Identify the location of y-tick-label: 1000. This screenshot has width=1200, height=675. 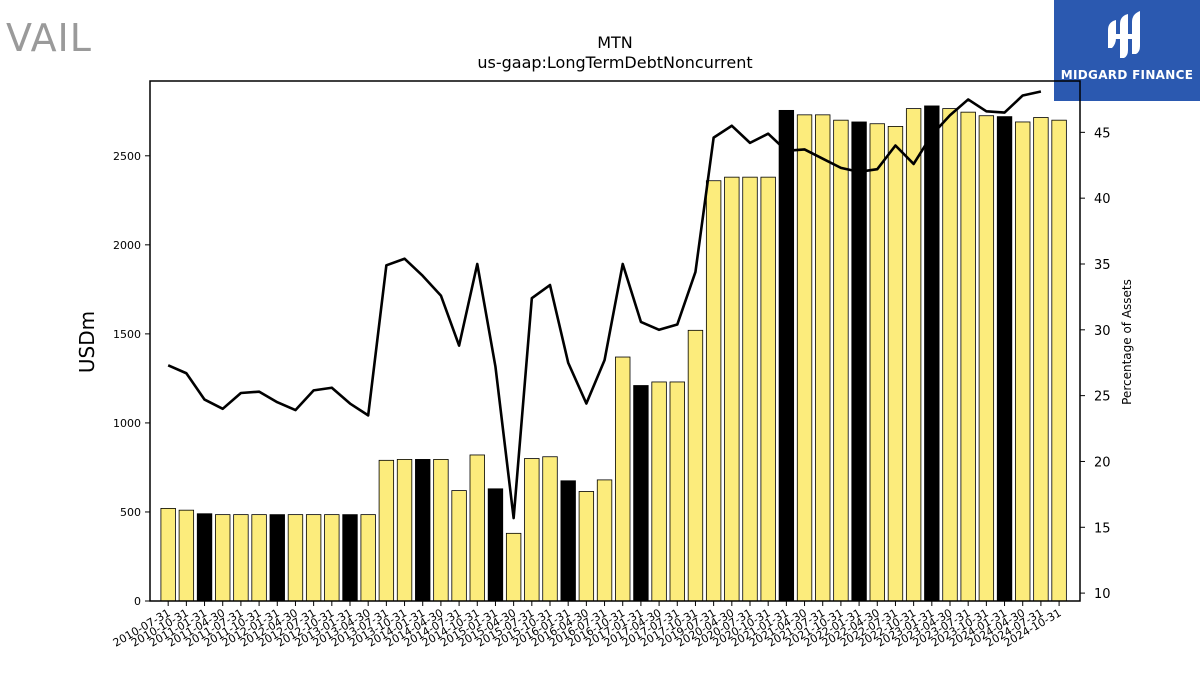
(127, 423).